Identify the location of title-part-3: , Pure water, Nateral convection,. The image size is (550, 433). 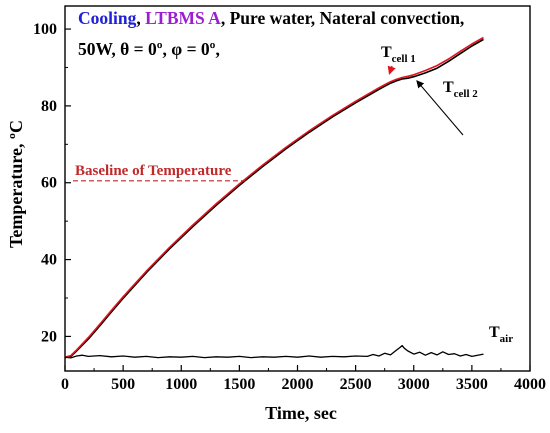
(342, 18).